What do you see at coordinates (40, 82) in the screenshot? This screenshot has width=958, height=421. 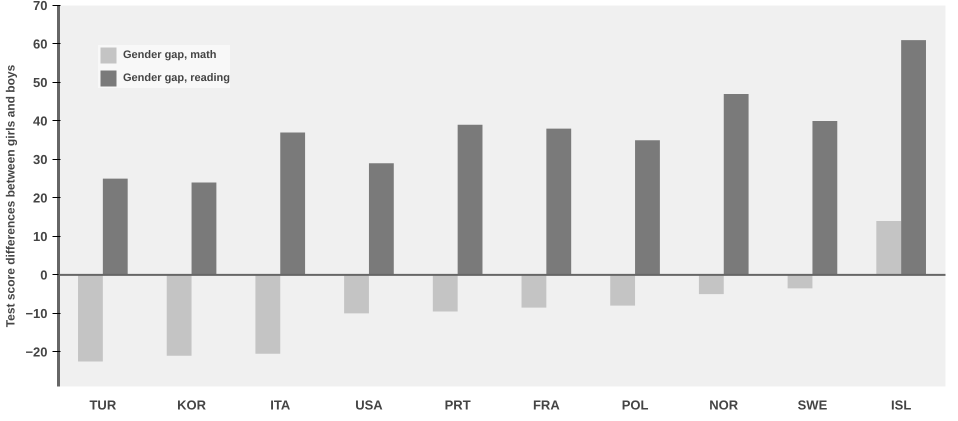 I see `y-tick-label: 50` at bounding box center [40, 82].